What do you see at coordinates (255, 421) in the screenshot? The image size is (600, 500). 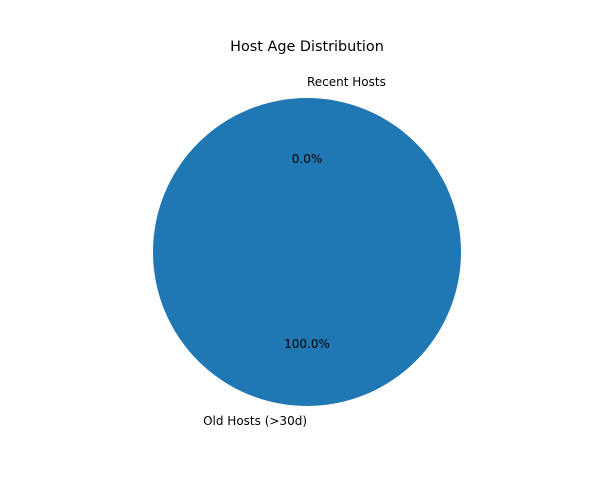 I see `slice-label-old-hosts-30d: Old Hosts (>30d)` at bounding box center [255, 421].